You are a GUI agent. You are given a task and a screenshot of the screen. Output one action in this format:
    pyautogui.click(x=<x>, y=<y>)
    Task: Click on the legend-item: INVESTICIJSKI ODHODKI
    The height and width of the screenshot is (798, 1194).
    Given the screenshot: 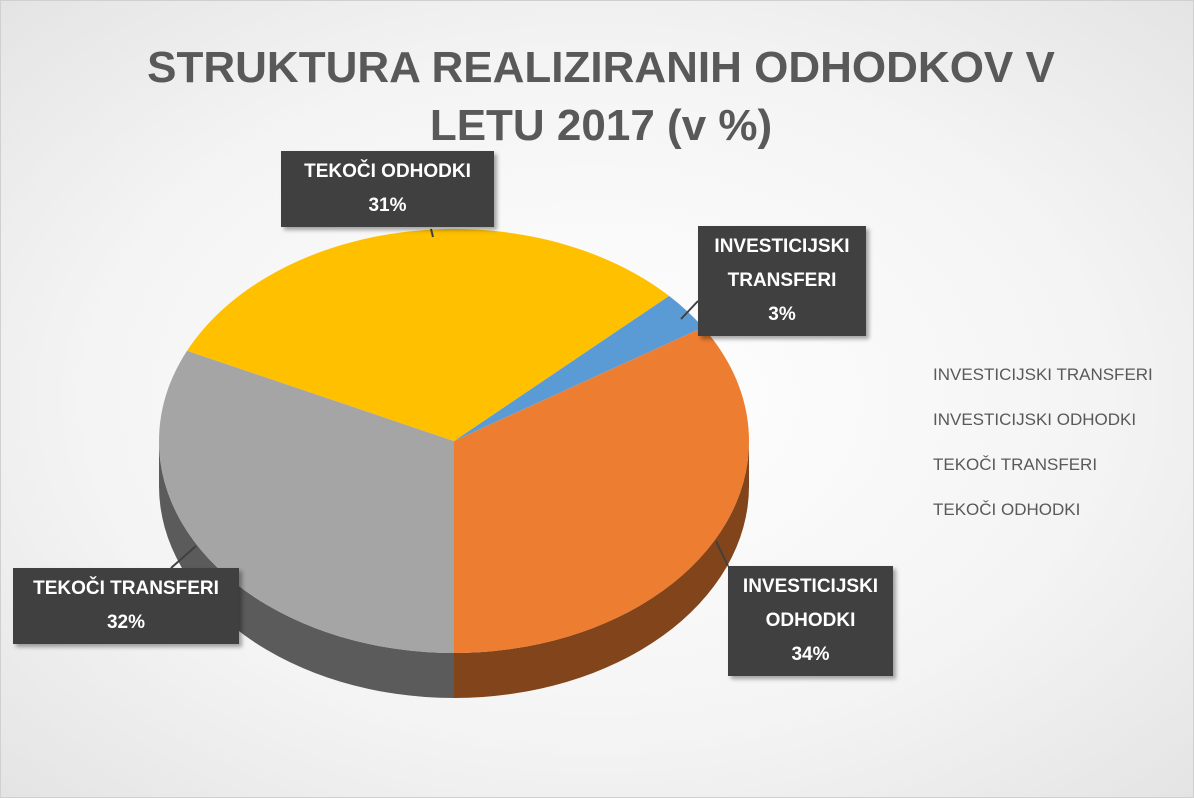 What is the action you would take?
    pyautogui.click(x=1034, y=420)
    